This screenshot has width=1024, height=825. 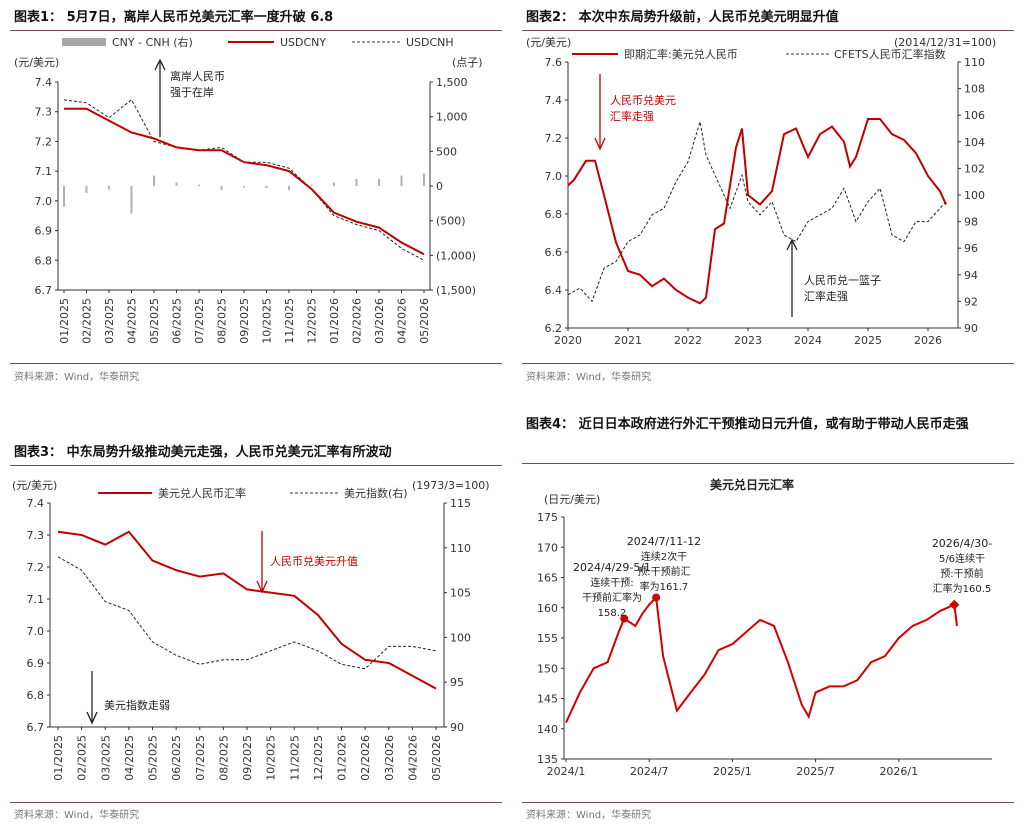 I want to click on series-line-spot, so click(x=757, y=211).